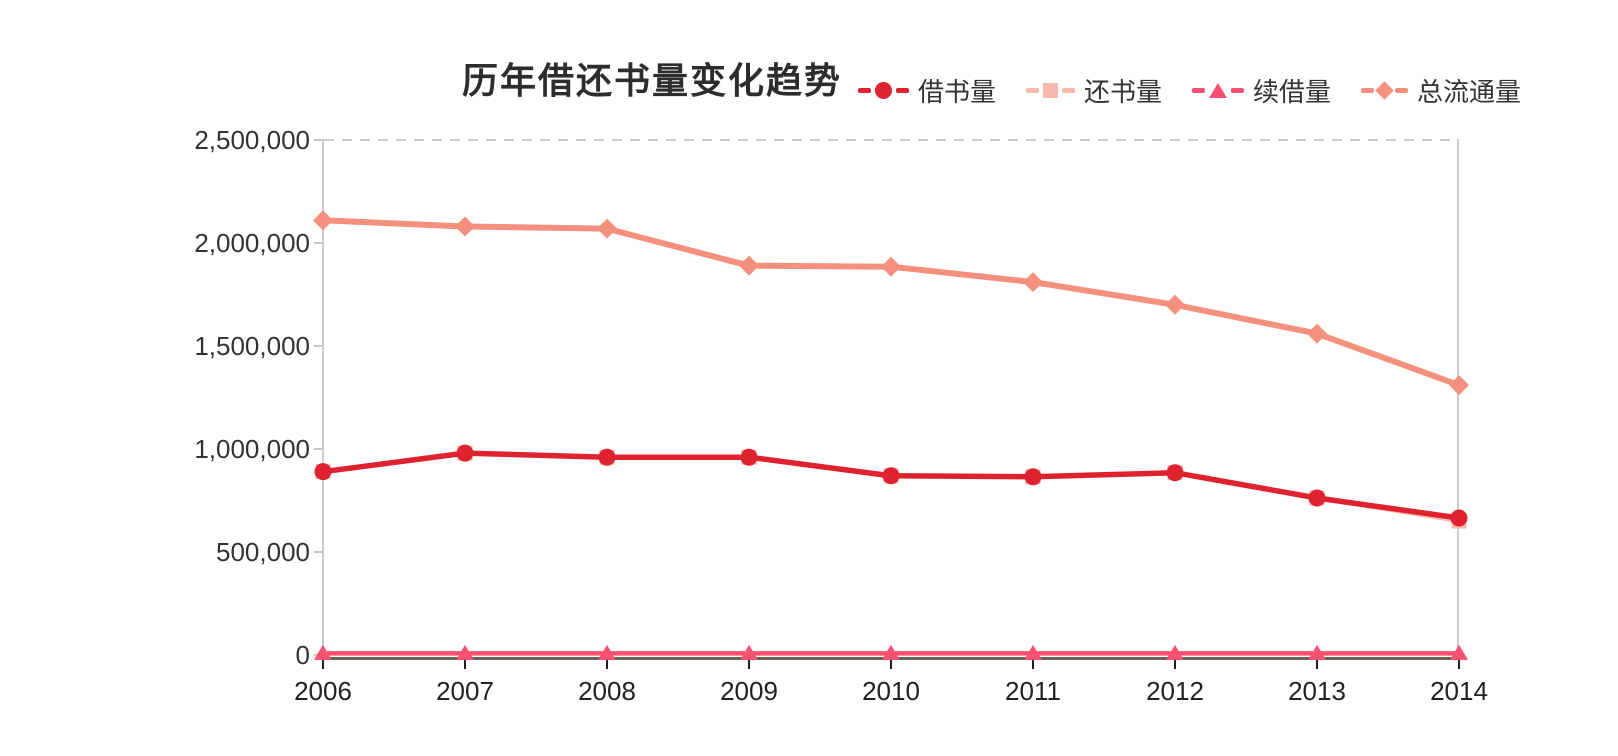  What do you see at coordinates (252, 140) in the screenshot?
I see `y-axis-tick-label: 2,500,000` at bounding box center [252, 140].